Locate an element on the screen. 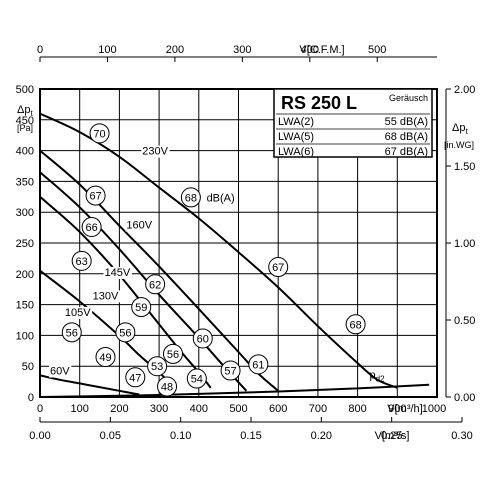 This screenshot has height=500, width=500. info-box-title: RS 250 L is located at coordinates (319, 103).